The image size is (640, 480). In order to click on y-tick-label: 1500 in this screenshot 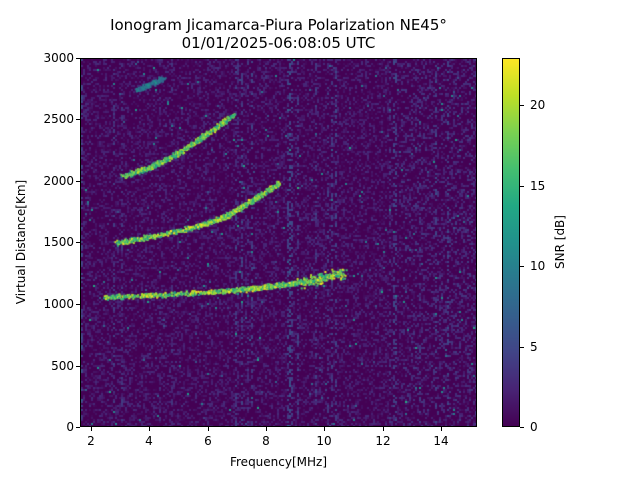, I will do `click(58, 242)`.